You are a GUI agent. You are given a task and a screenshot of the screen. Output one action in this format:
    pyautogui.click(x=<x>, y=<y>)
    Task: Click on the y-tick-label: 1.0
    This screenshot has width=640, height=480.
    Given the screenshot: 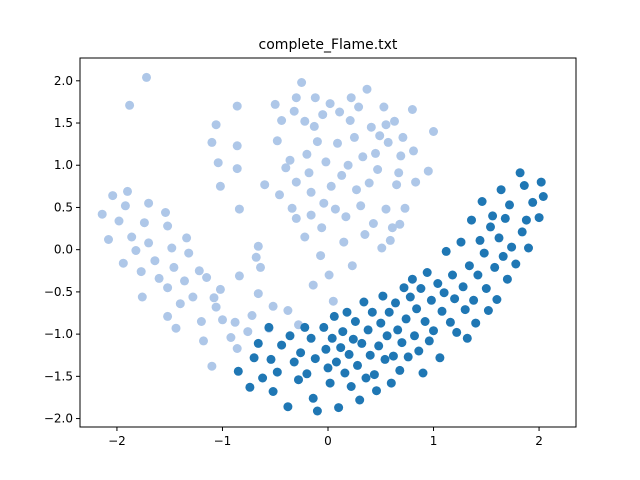 What is the action you would take?
    pyautogui.click(x=63, y=165)
    